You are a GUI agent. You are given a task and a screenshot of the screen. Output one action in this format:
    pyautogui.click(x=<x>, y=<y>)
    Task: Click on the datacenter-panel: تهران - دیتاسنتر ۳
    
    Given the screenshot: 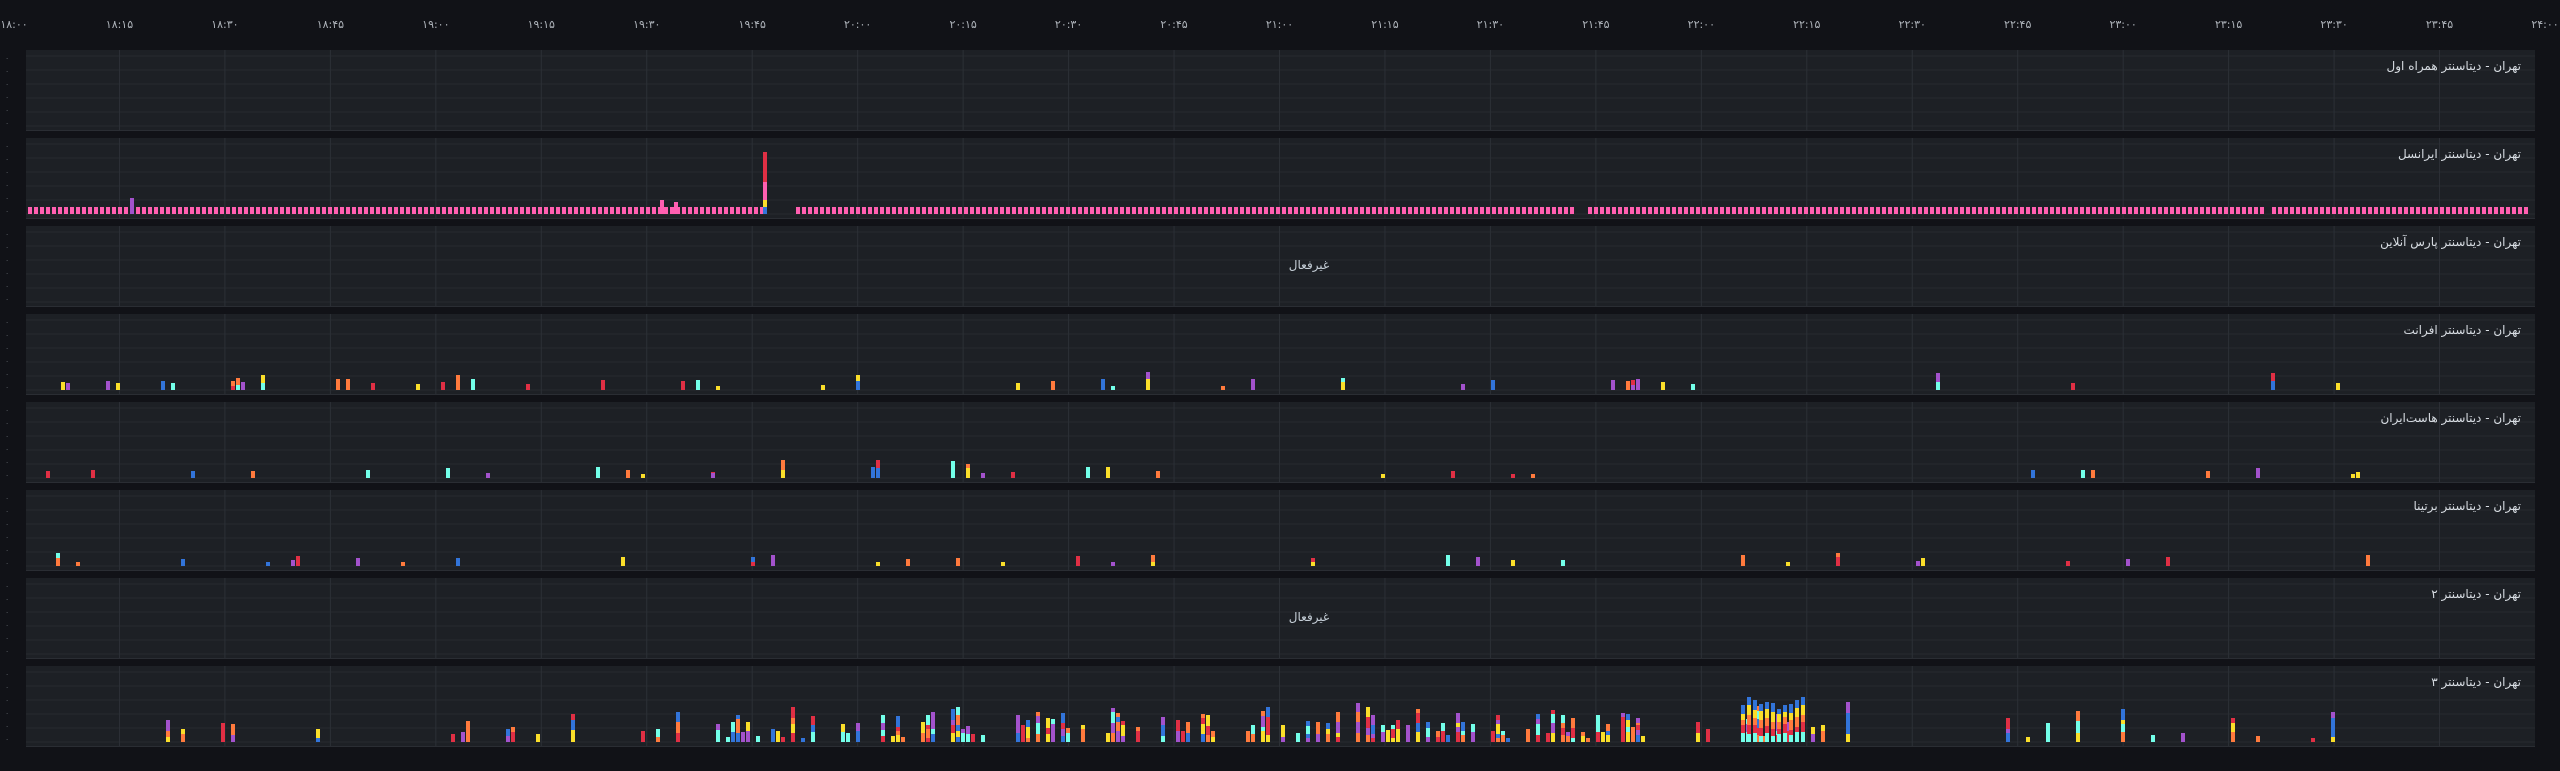 What is the action you would take?
    pyautogui.click(x=1280, y=706)
    